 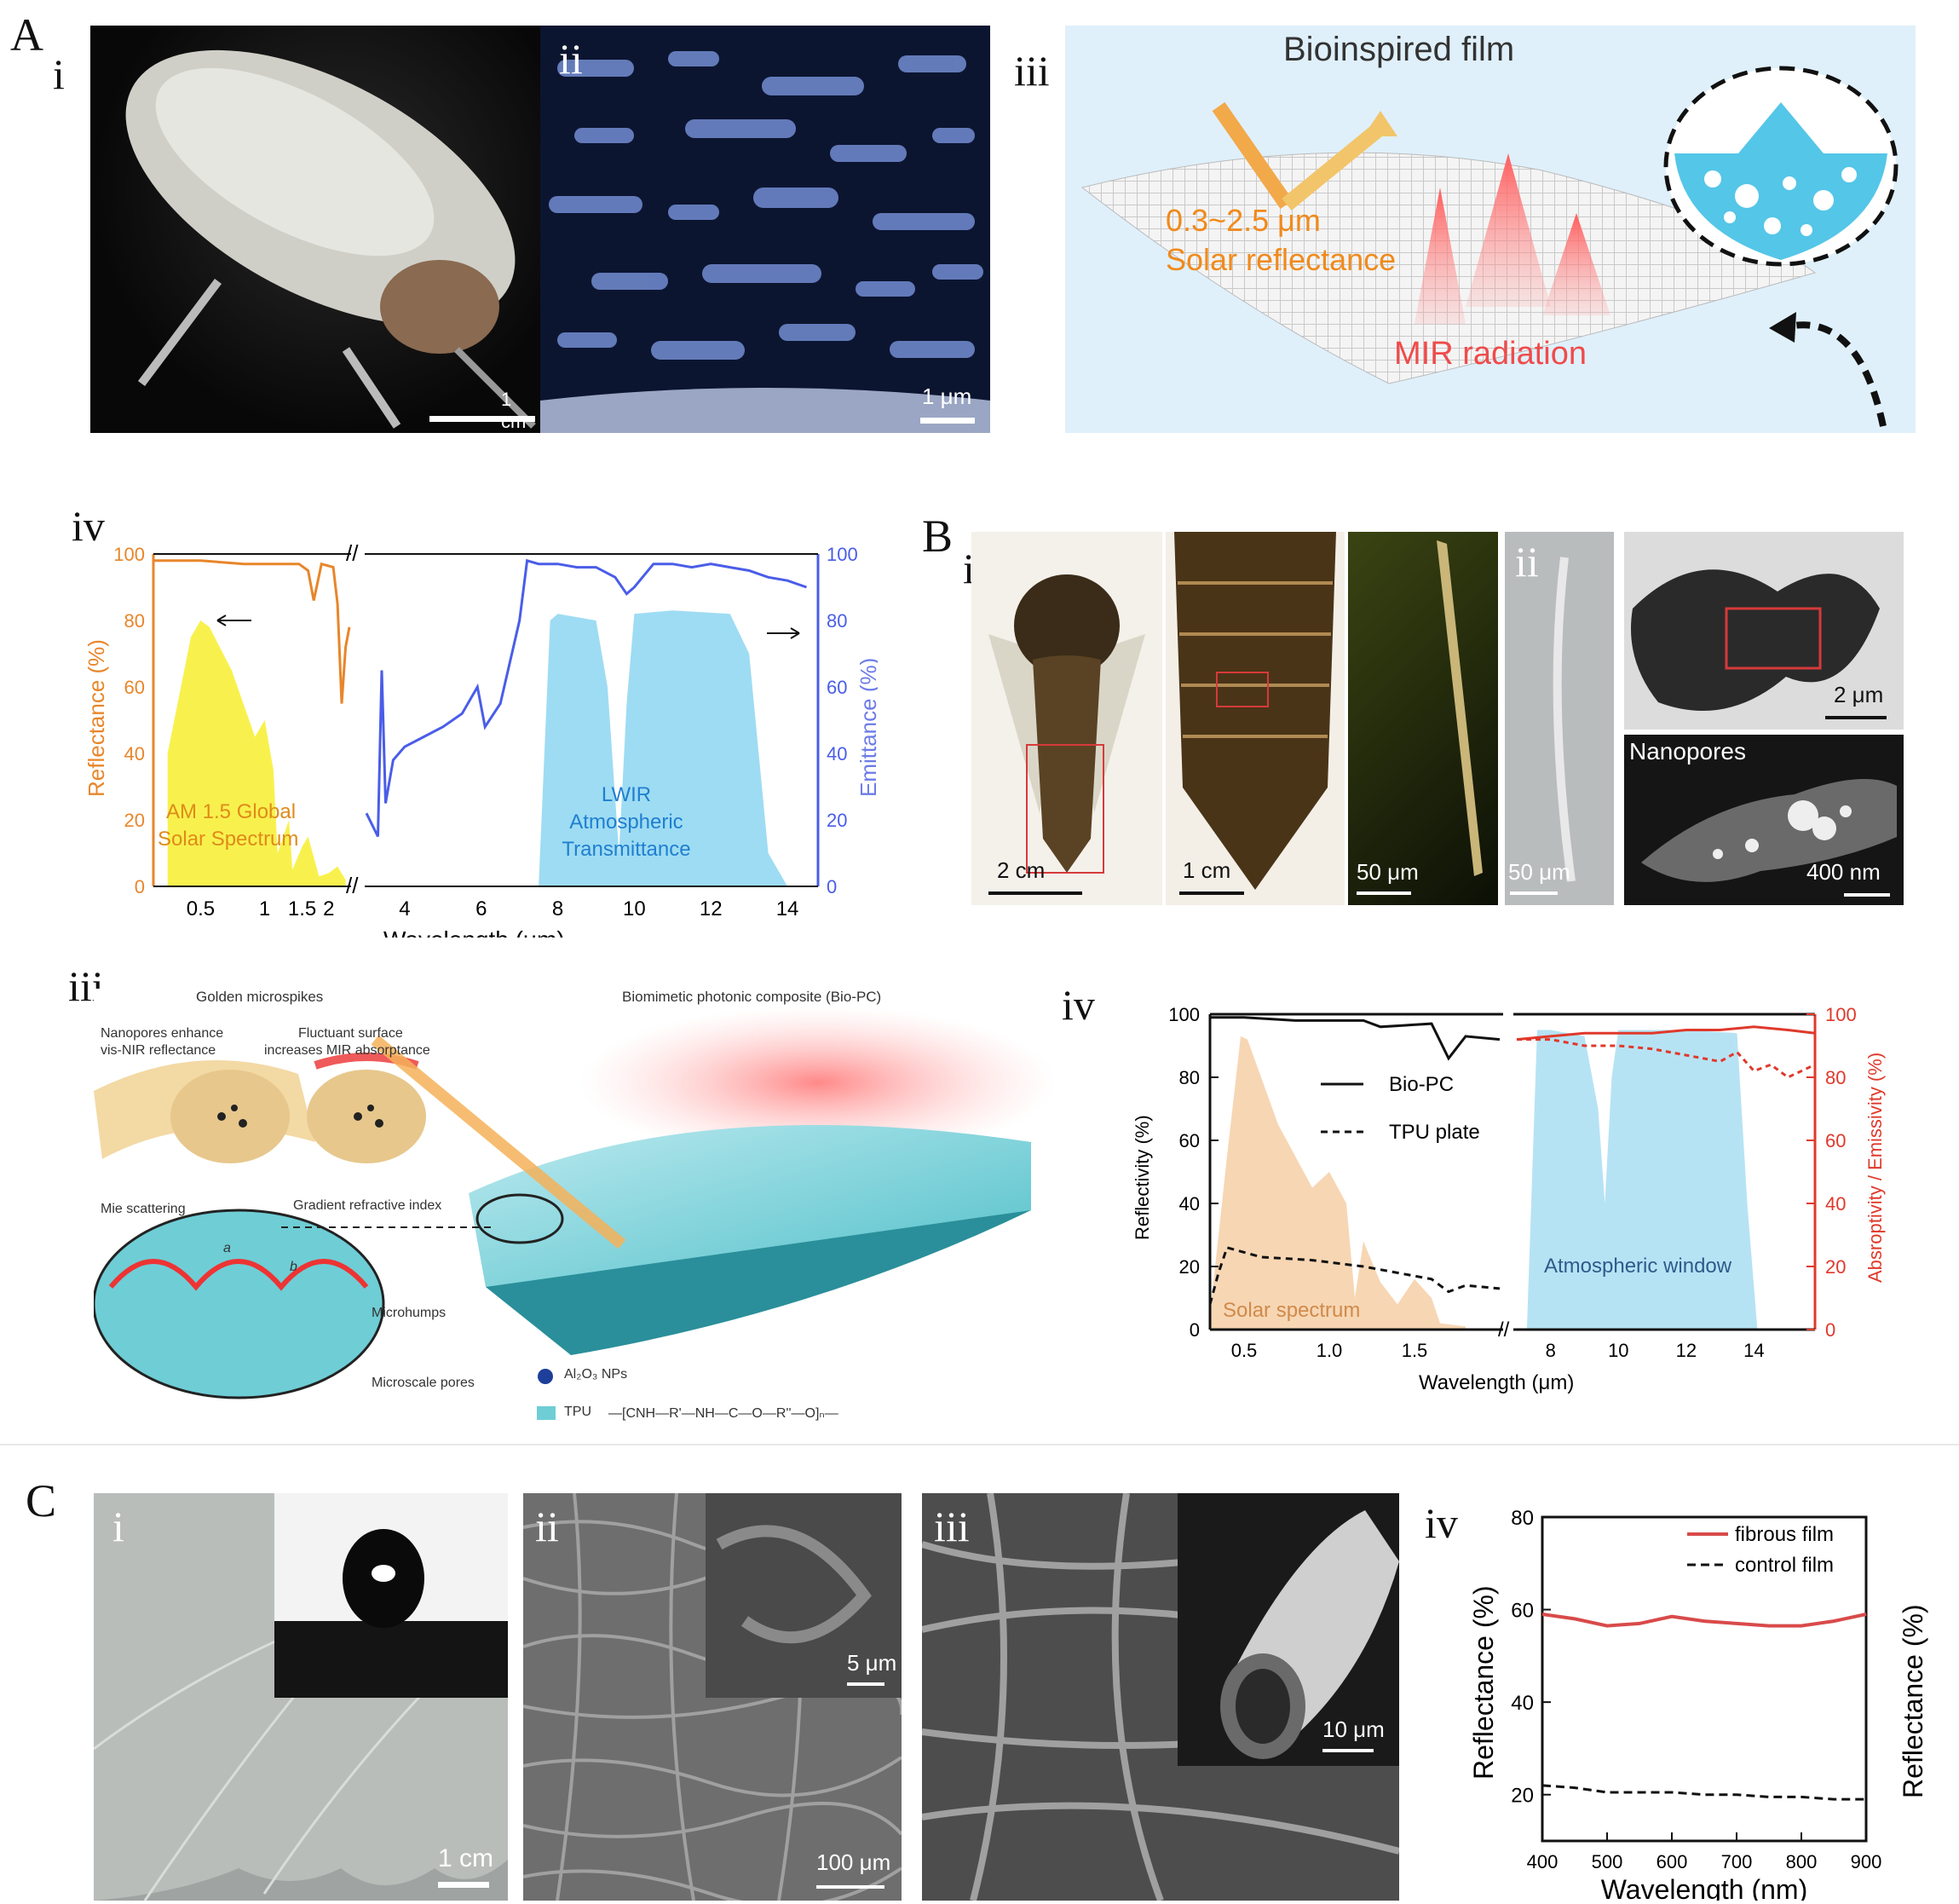 I want to click on sem-spike-illustration, so click(x=1564, y=719).